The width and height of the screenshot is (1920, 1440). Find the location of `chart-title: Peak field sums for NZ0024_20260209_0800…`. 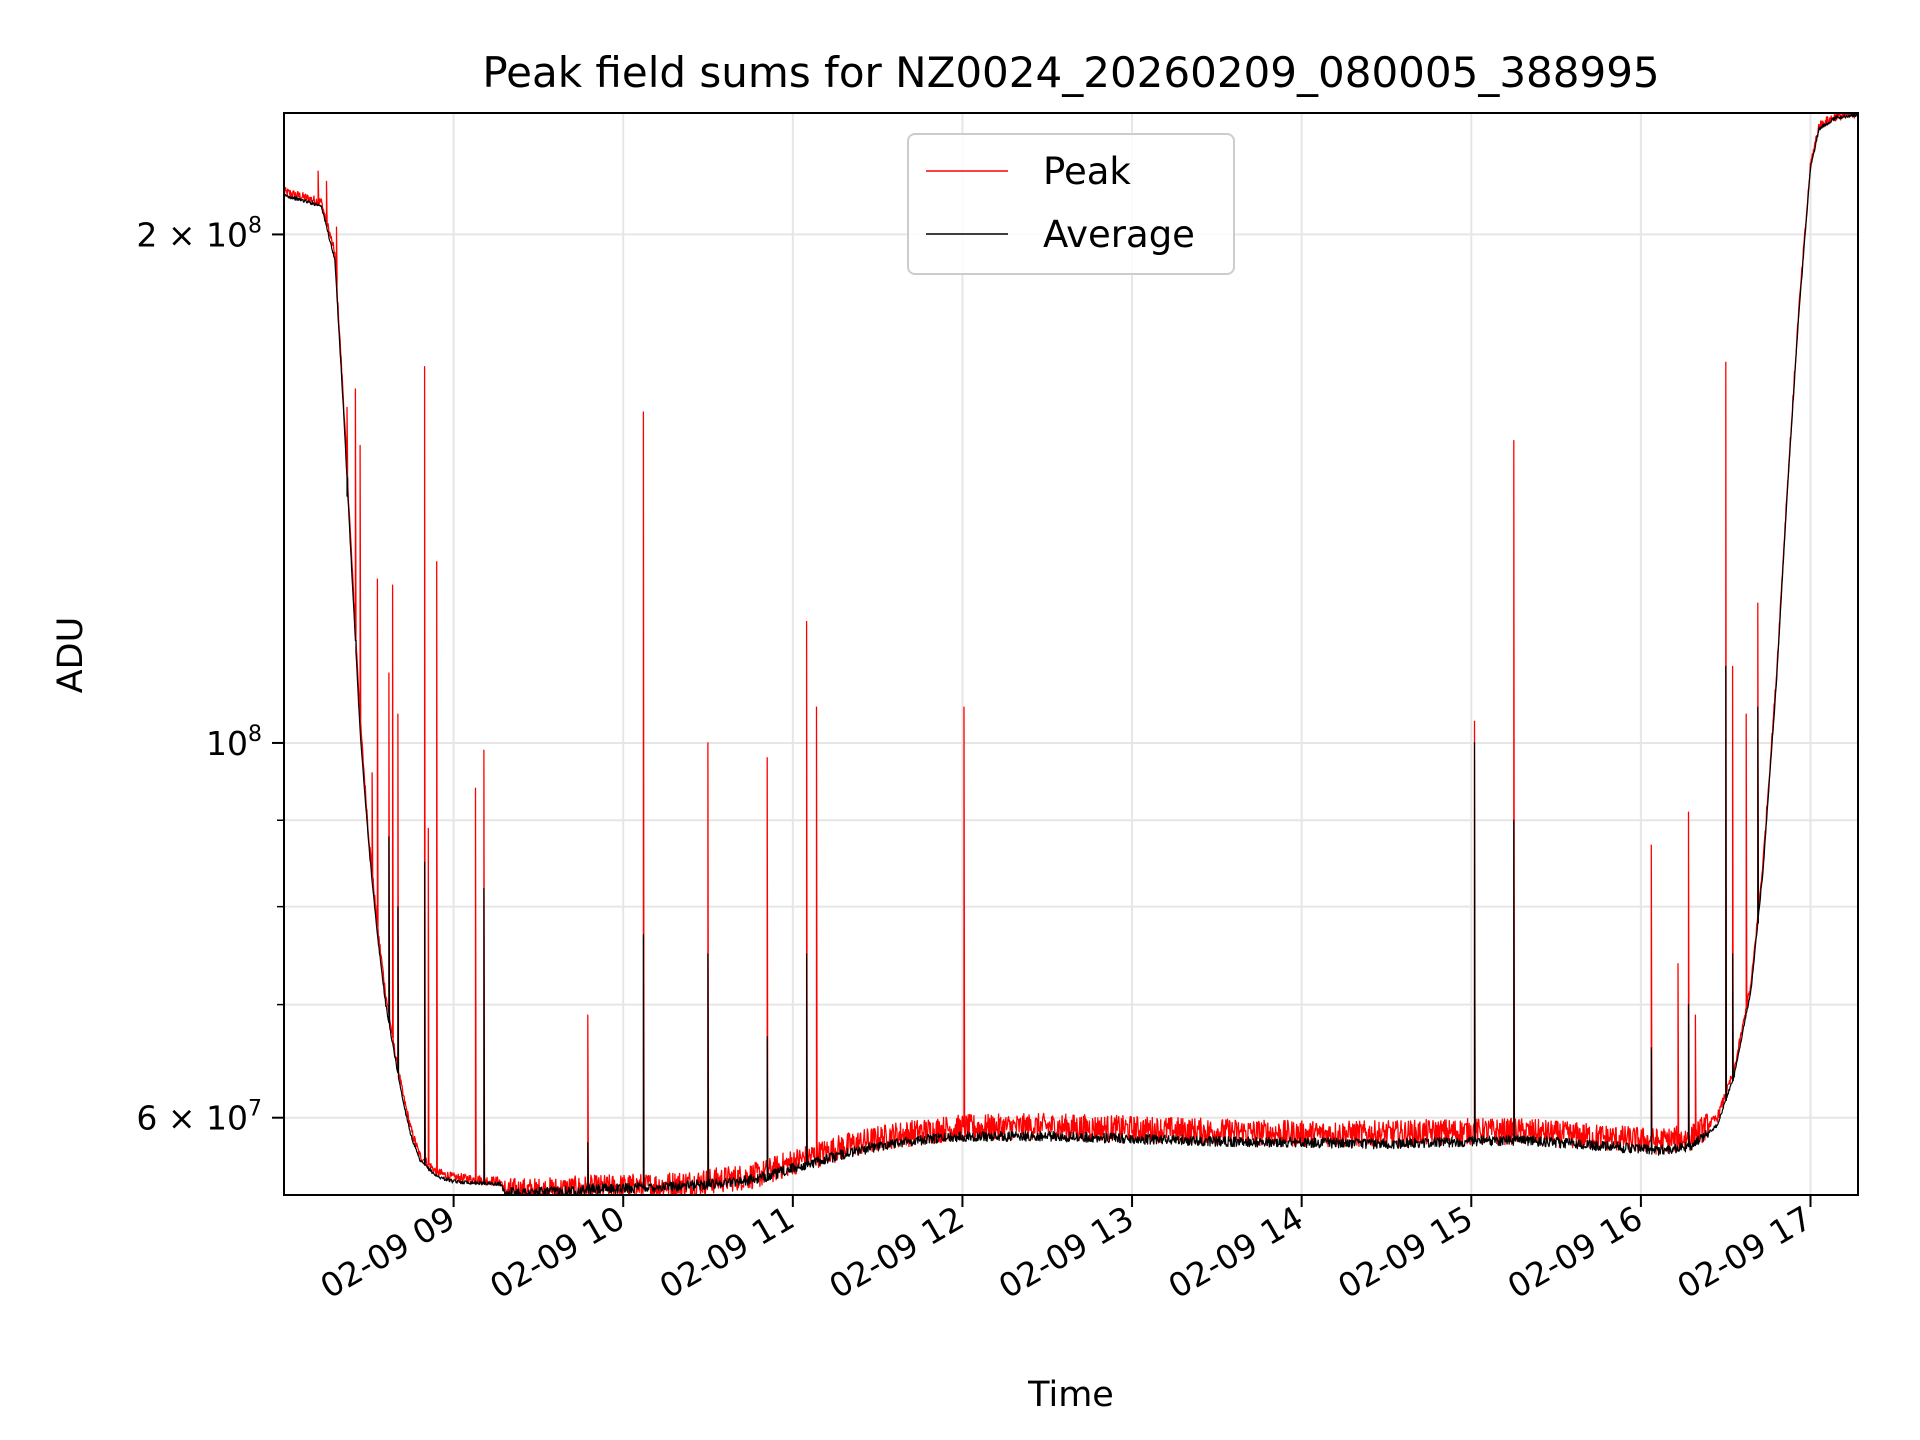

chart-title: Peak field sums for NZ0024_20260209_0800… is located at coordinates (1070, 72).